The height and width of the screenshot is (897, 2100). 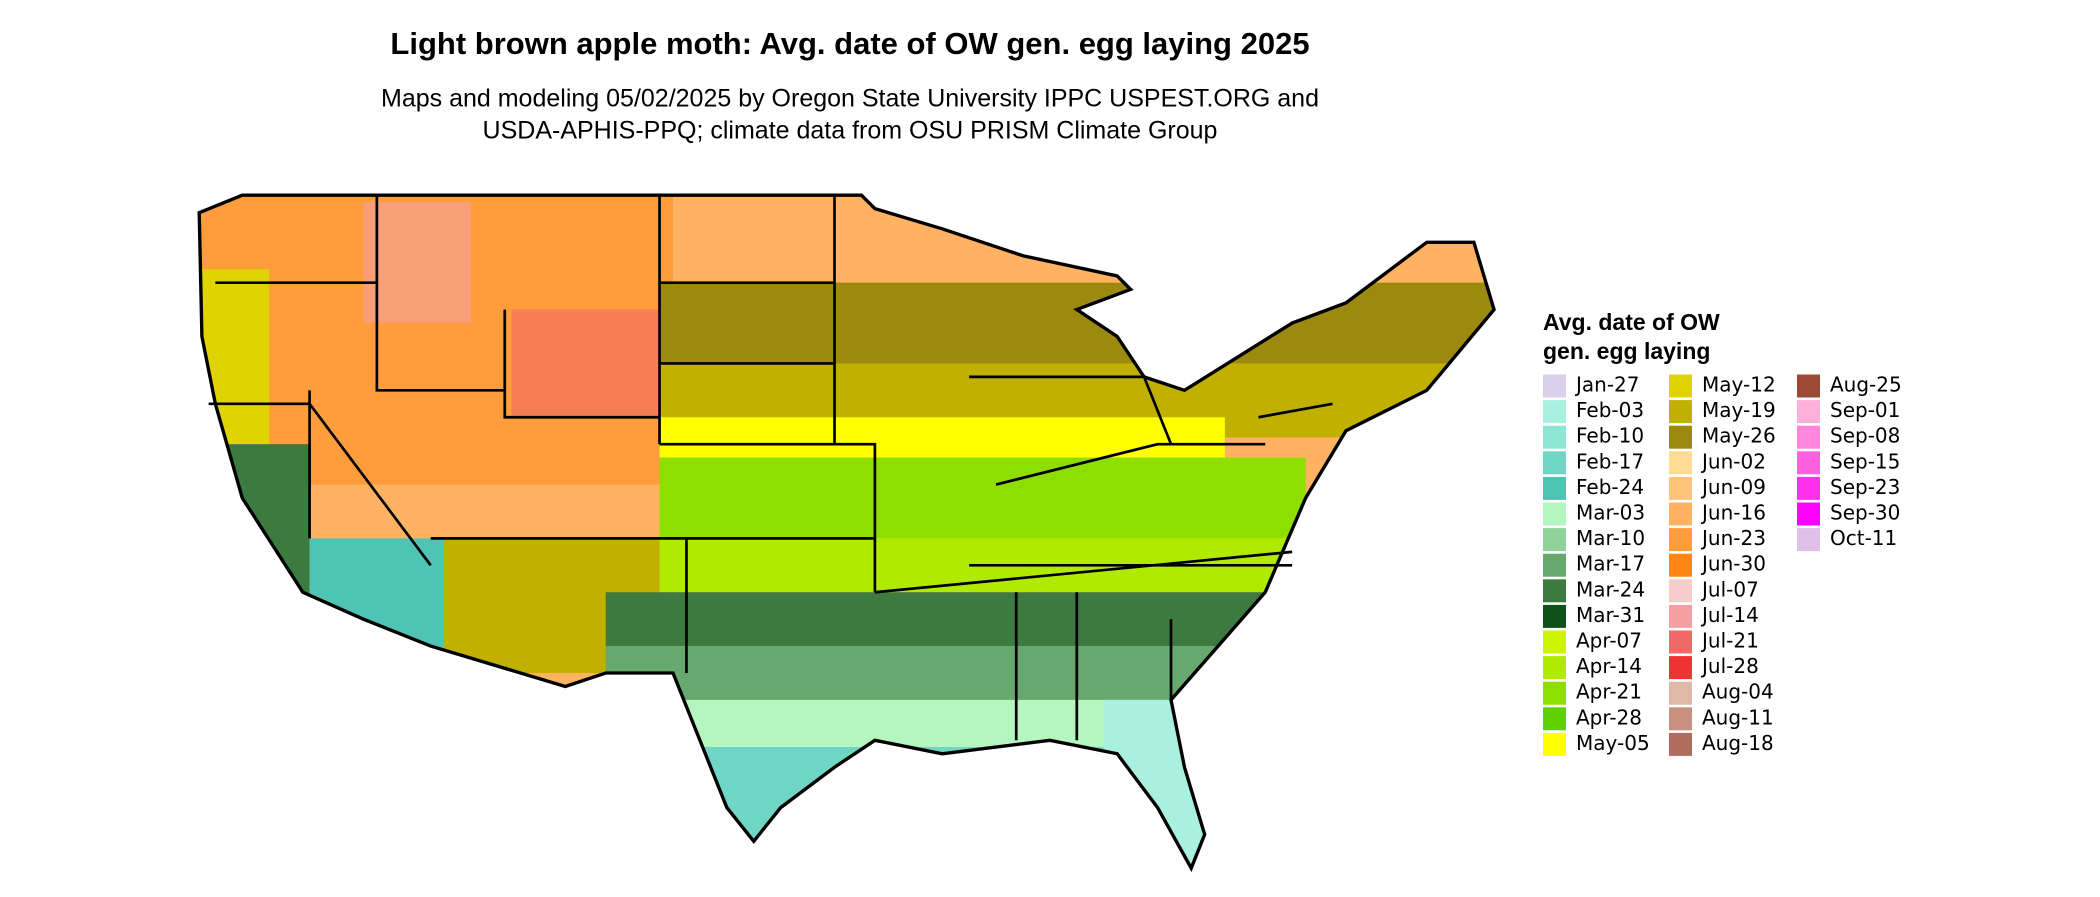 I want to click on legend-label: Aug-25, so click(x=1866, y=385).